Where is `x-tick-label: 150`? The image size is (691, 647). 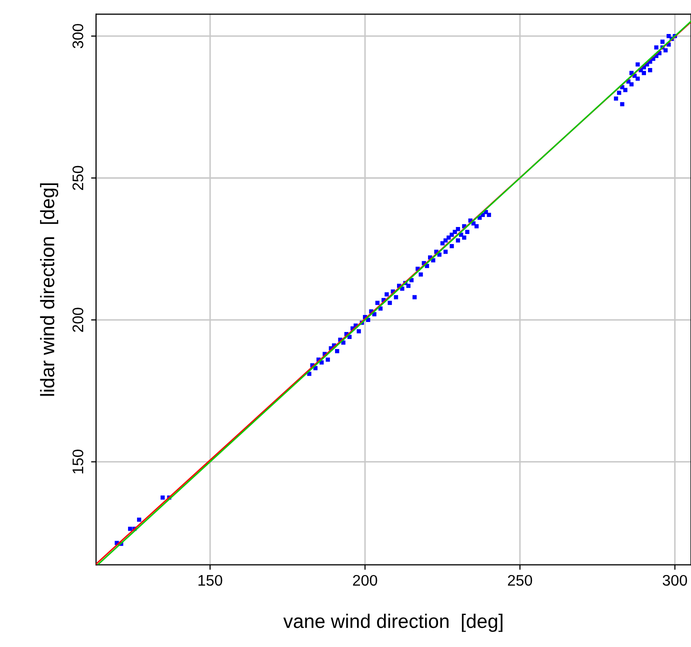
x-tick-label: 150 is located at coordinates (210, 580).